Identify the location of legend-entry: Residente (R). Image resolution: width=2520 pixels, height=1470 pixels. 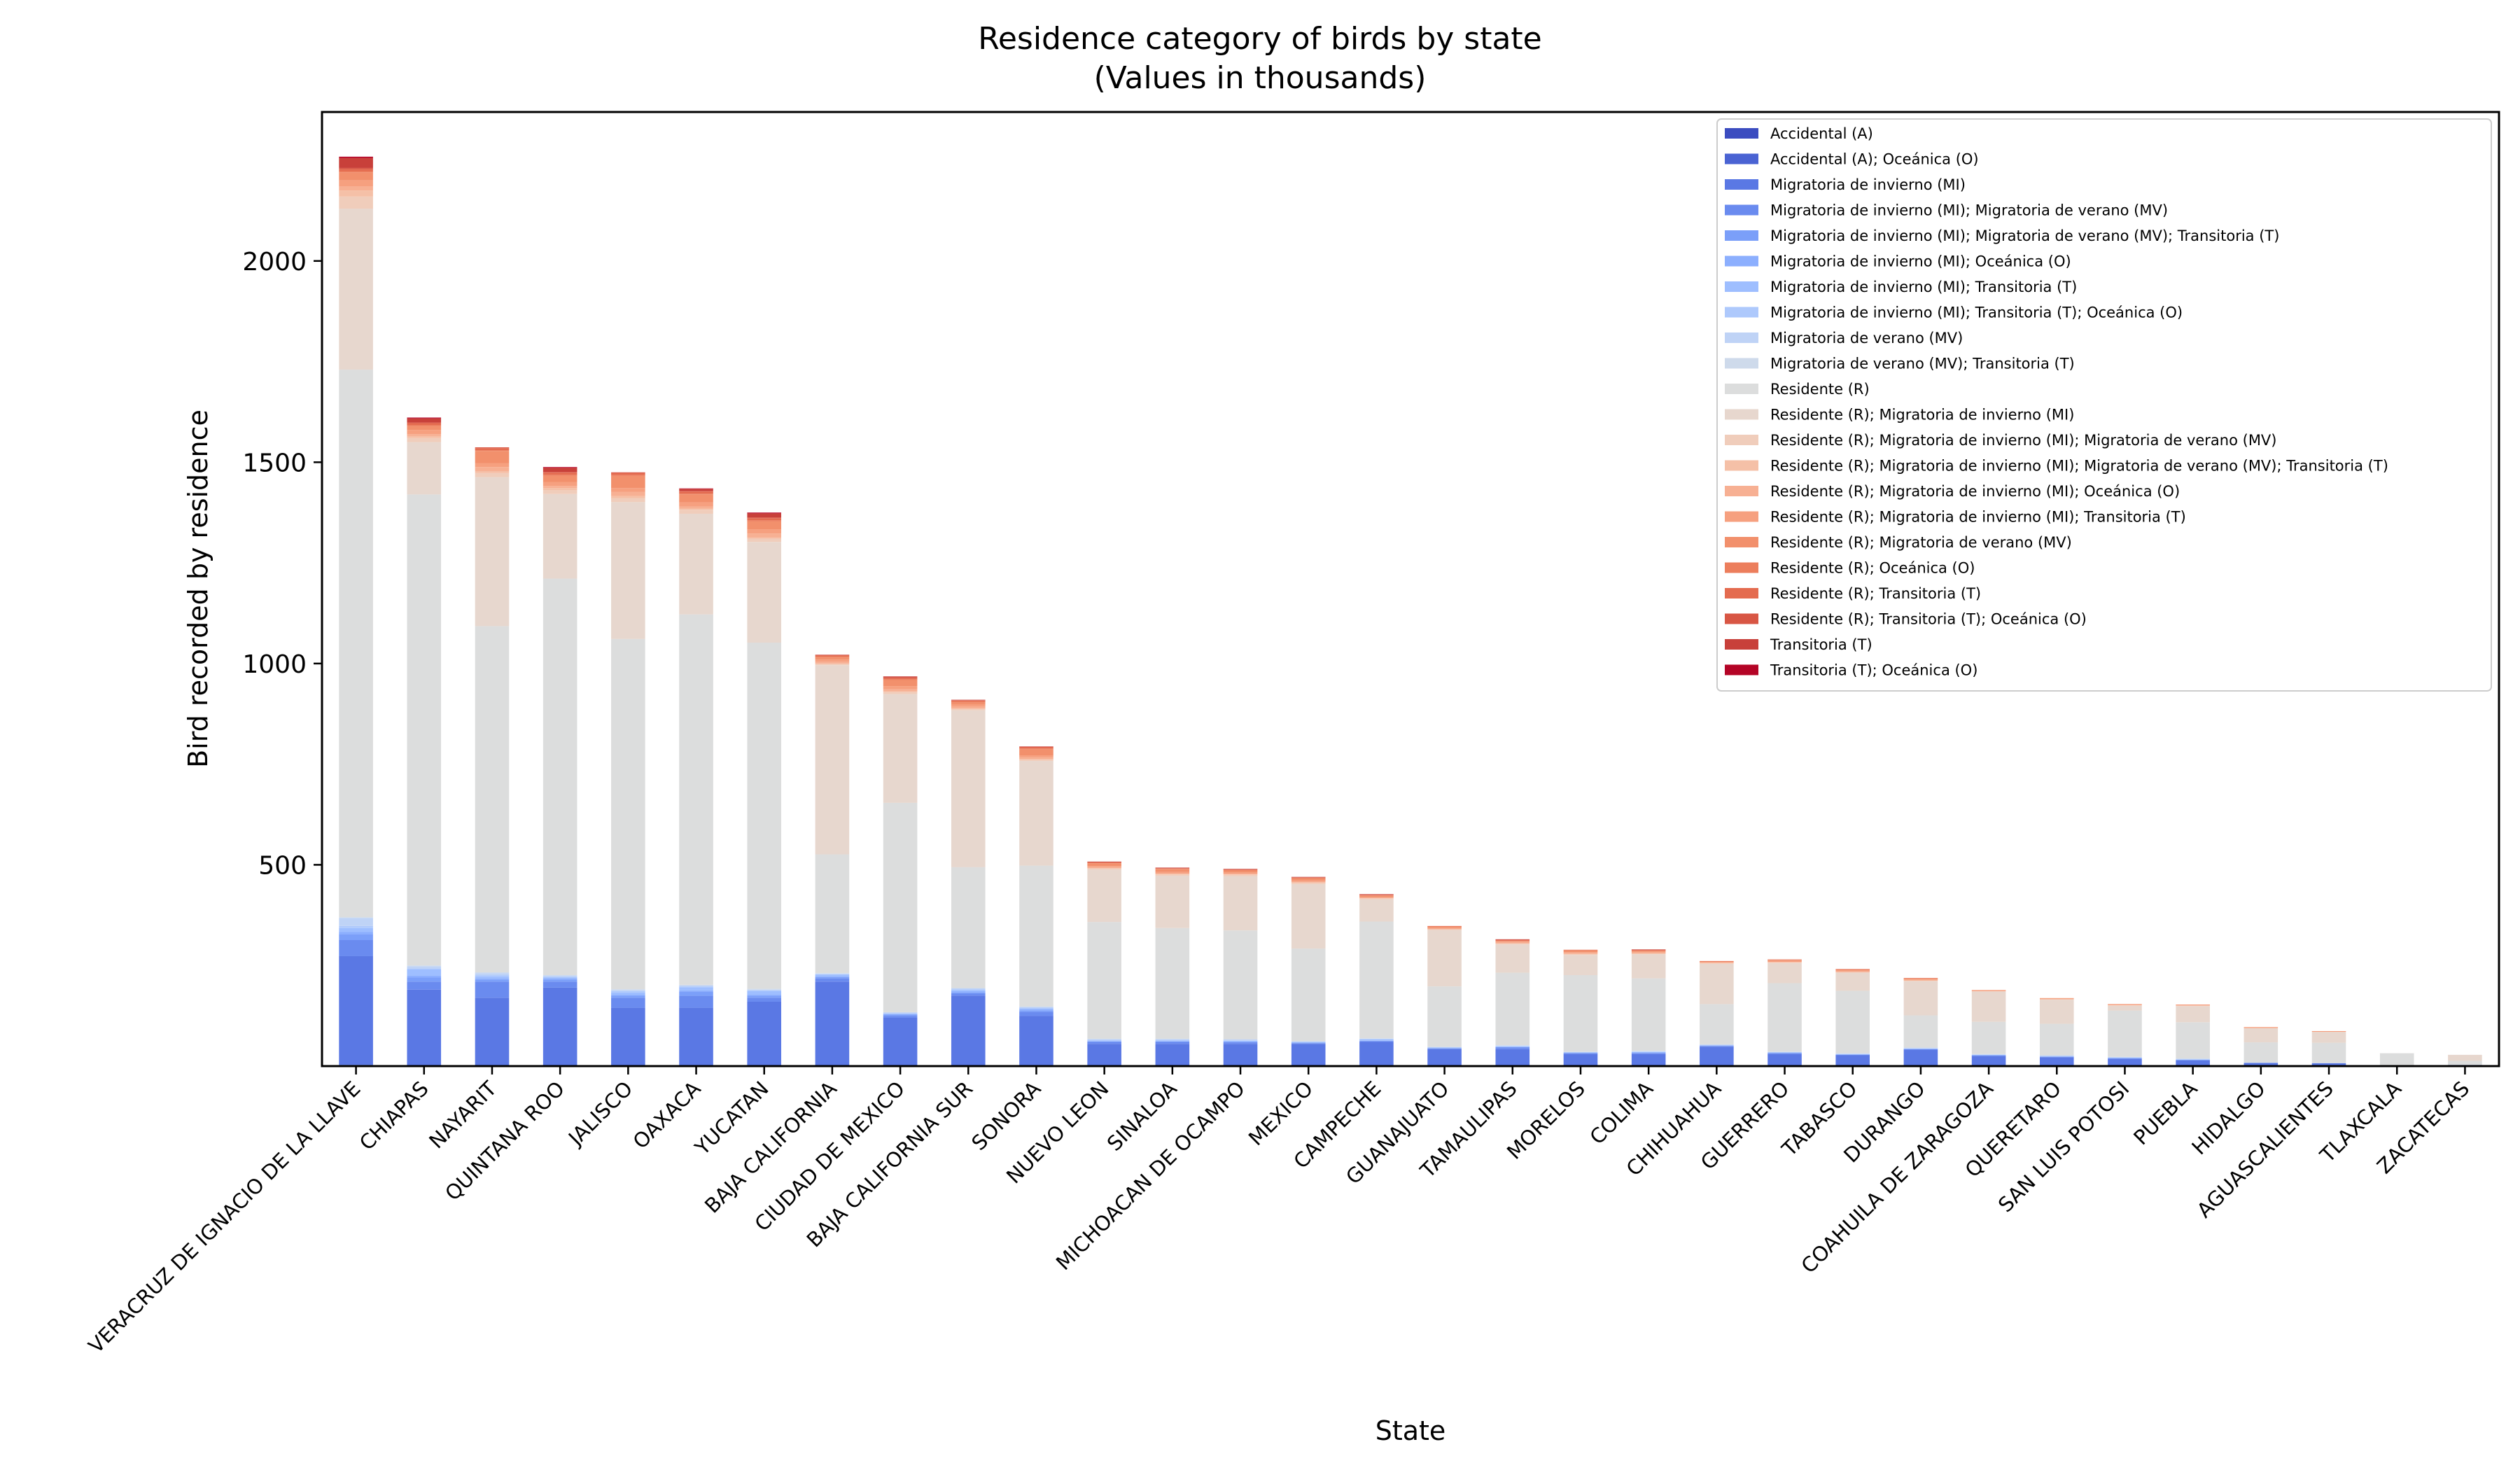
(1820, 389).